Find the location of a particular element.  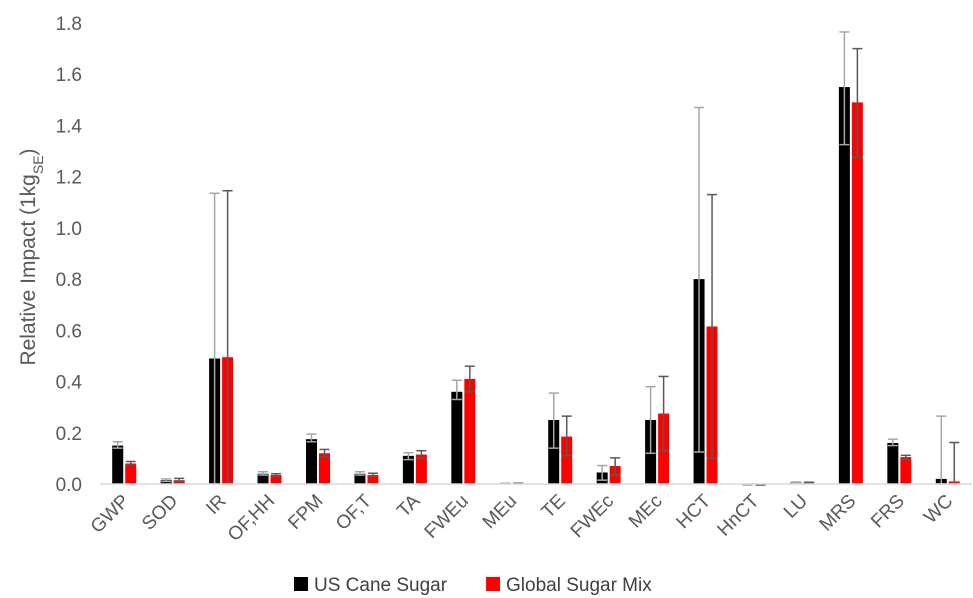

x-tick-label: IR is located at coordinates (216, 505).